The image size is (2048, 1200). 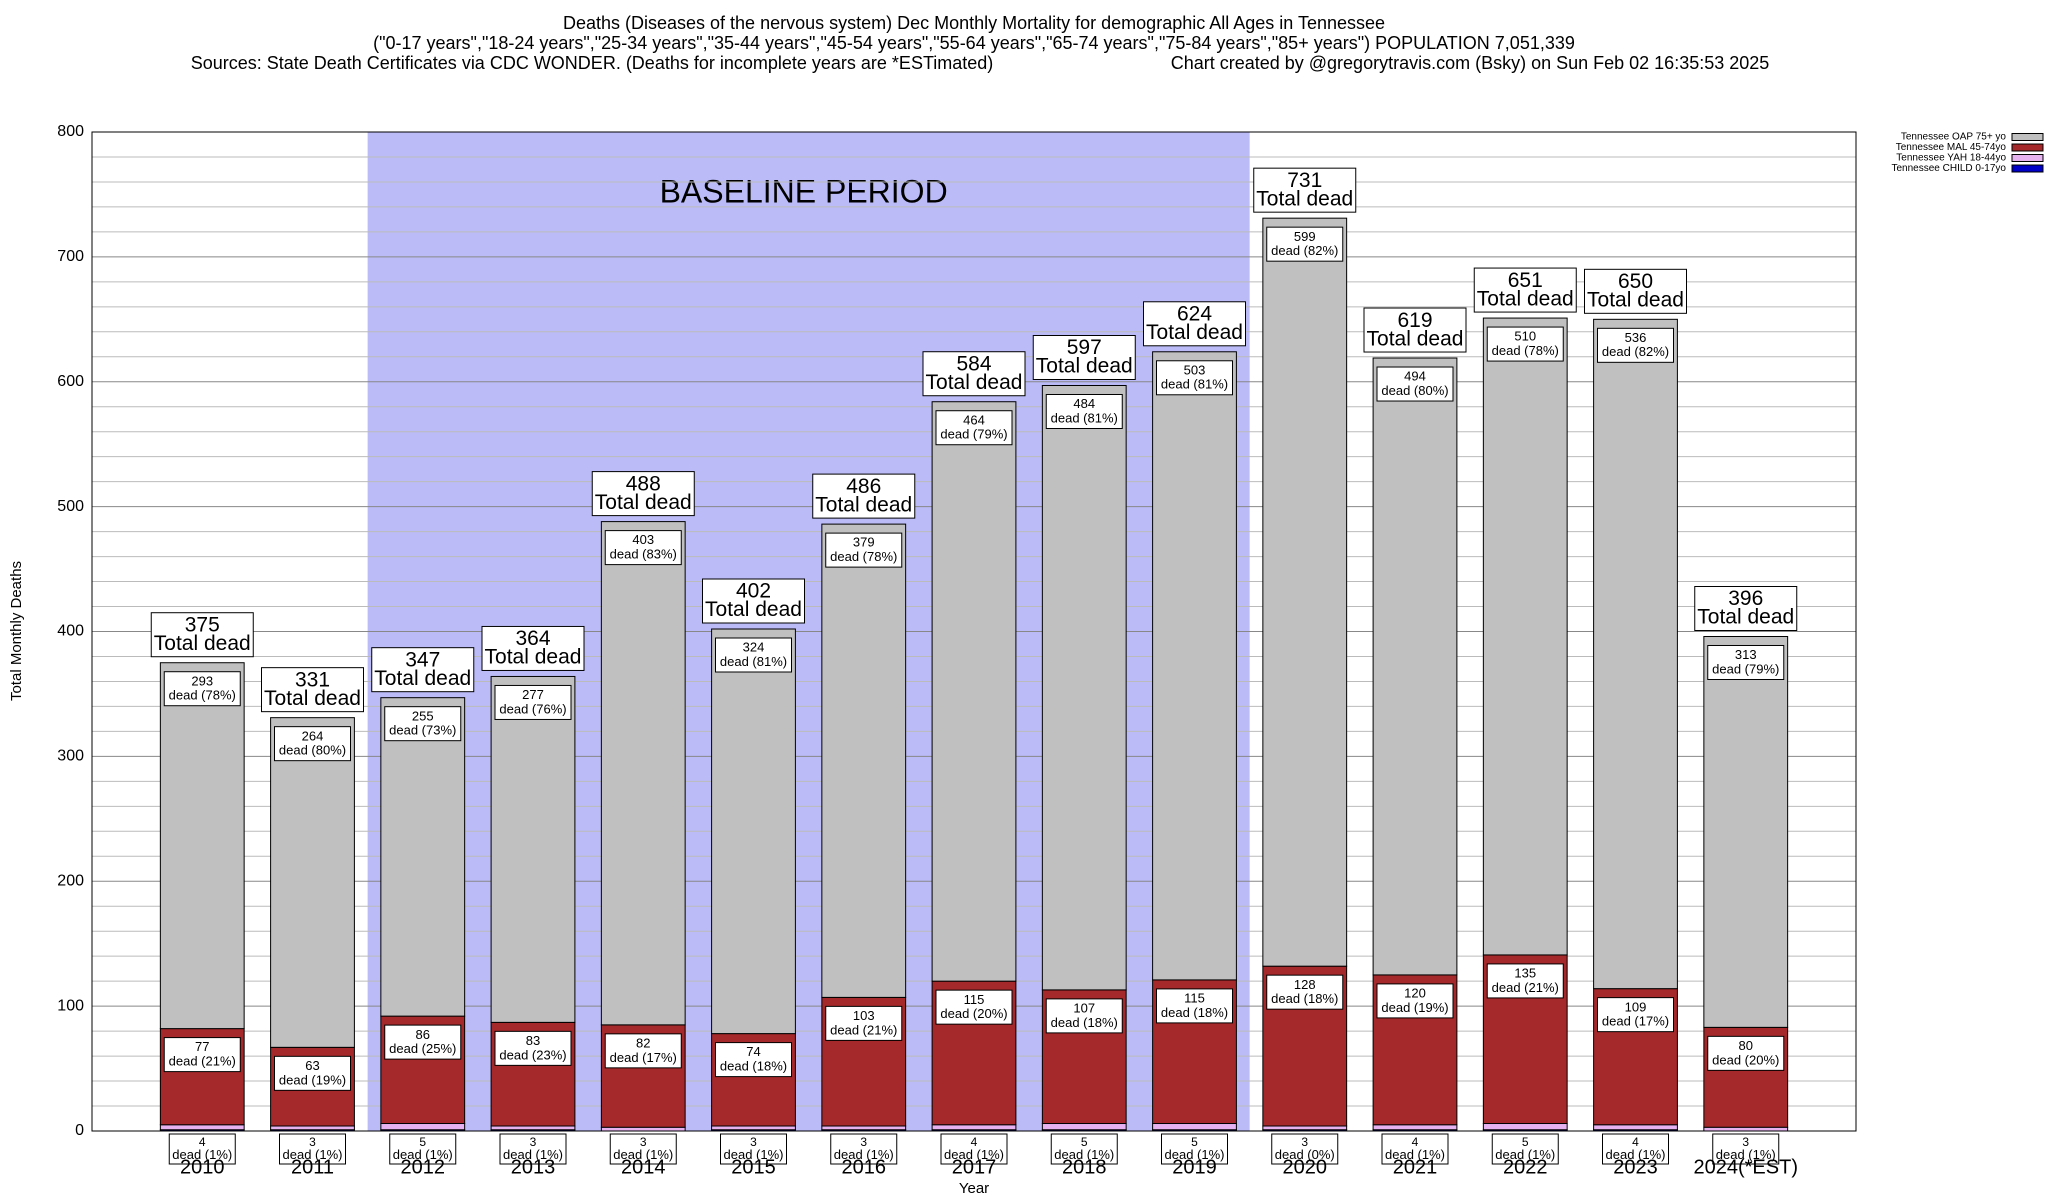 What do you see at coordinates (202, 680) in the screenshot?
I see `segment-label: 293` at bounding box center [202, 680].